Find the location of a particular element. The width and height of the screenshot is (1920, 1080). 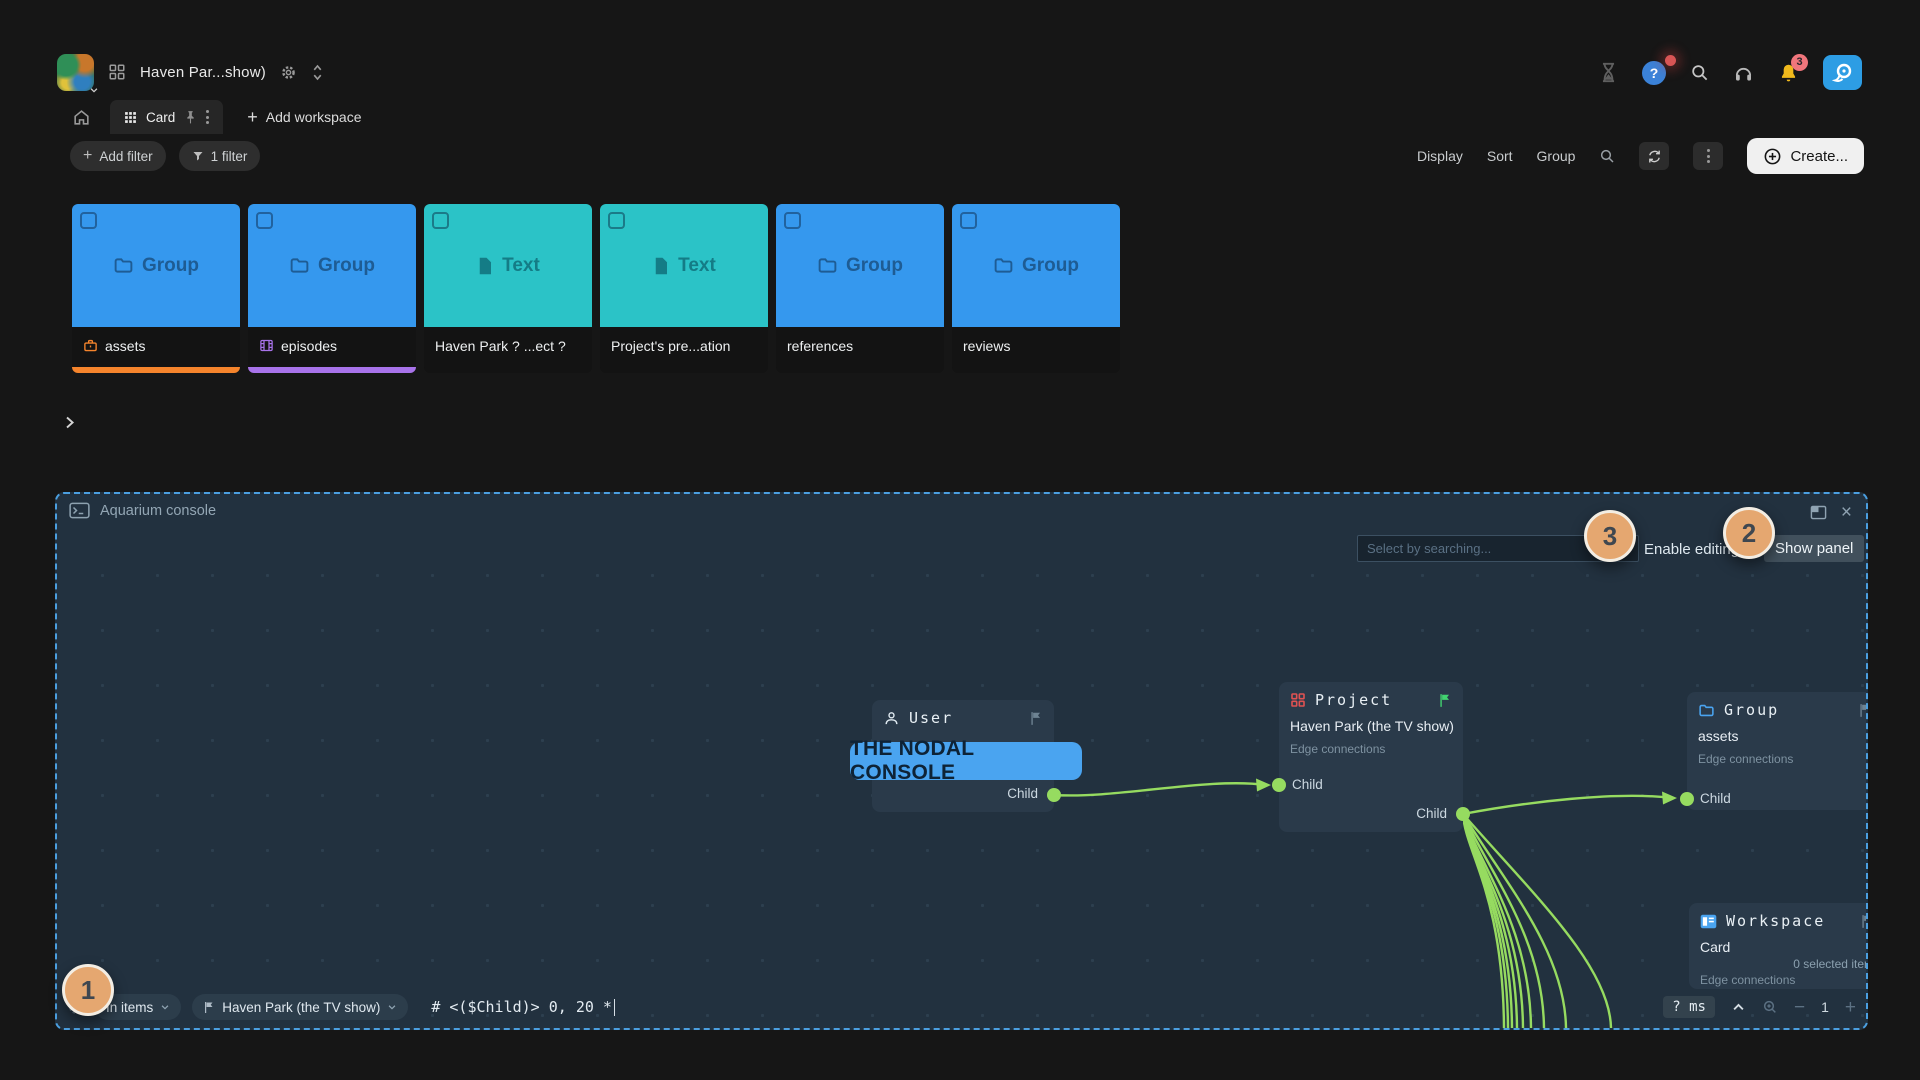

app-logo is located at coordinates (1842, 72).